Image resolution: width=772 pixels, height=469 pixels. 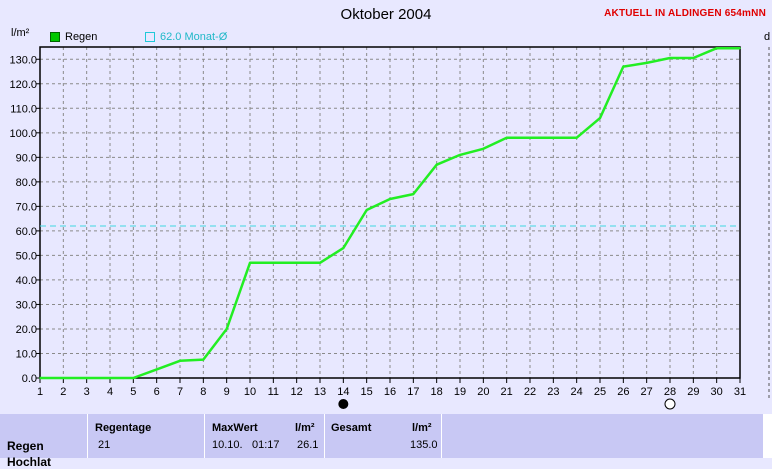 What do you see at coordinates (235, 428) in the screenshot?
I see `maxwert-header: MaxWert` at bounding box center [235, 428].